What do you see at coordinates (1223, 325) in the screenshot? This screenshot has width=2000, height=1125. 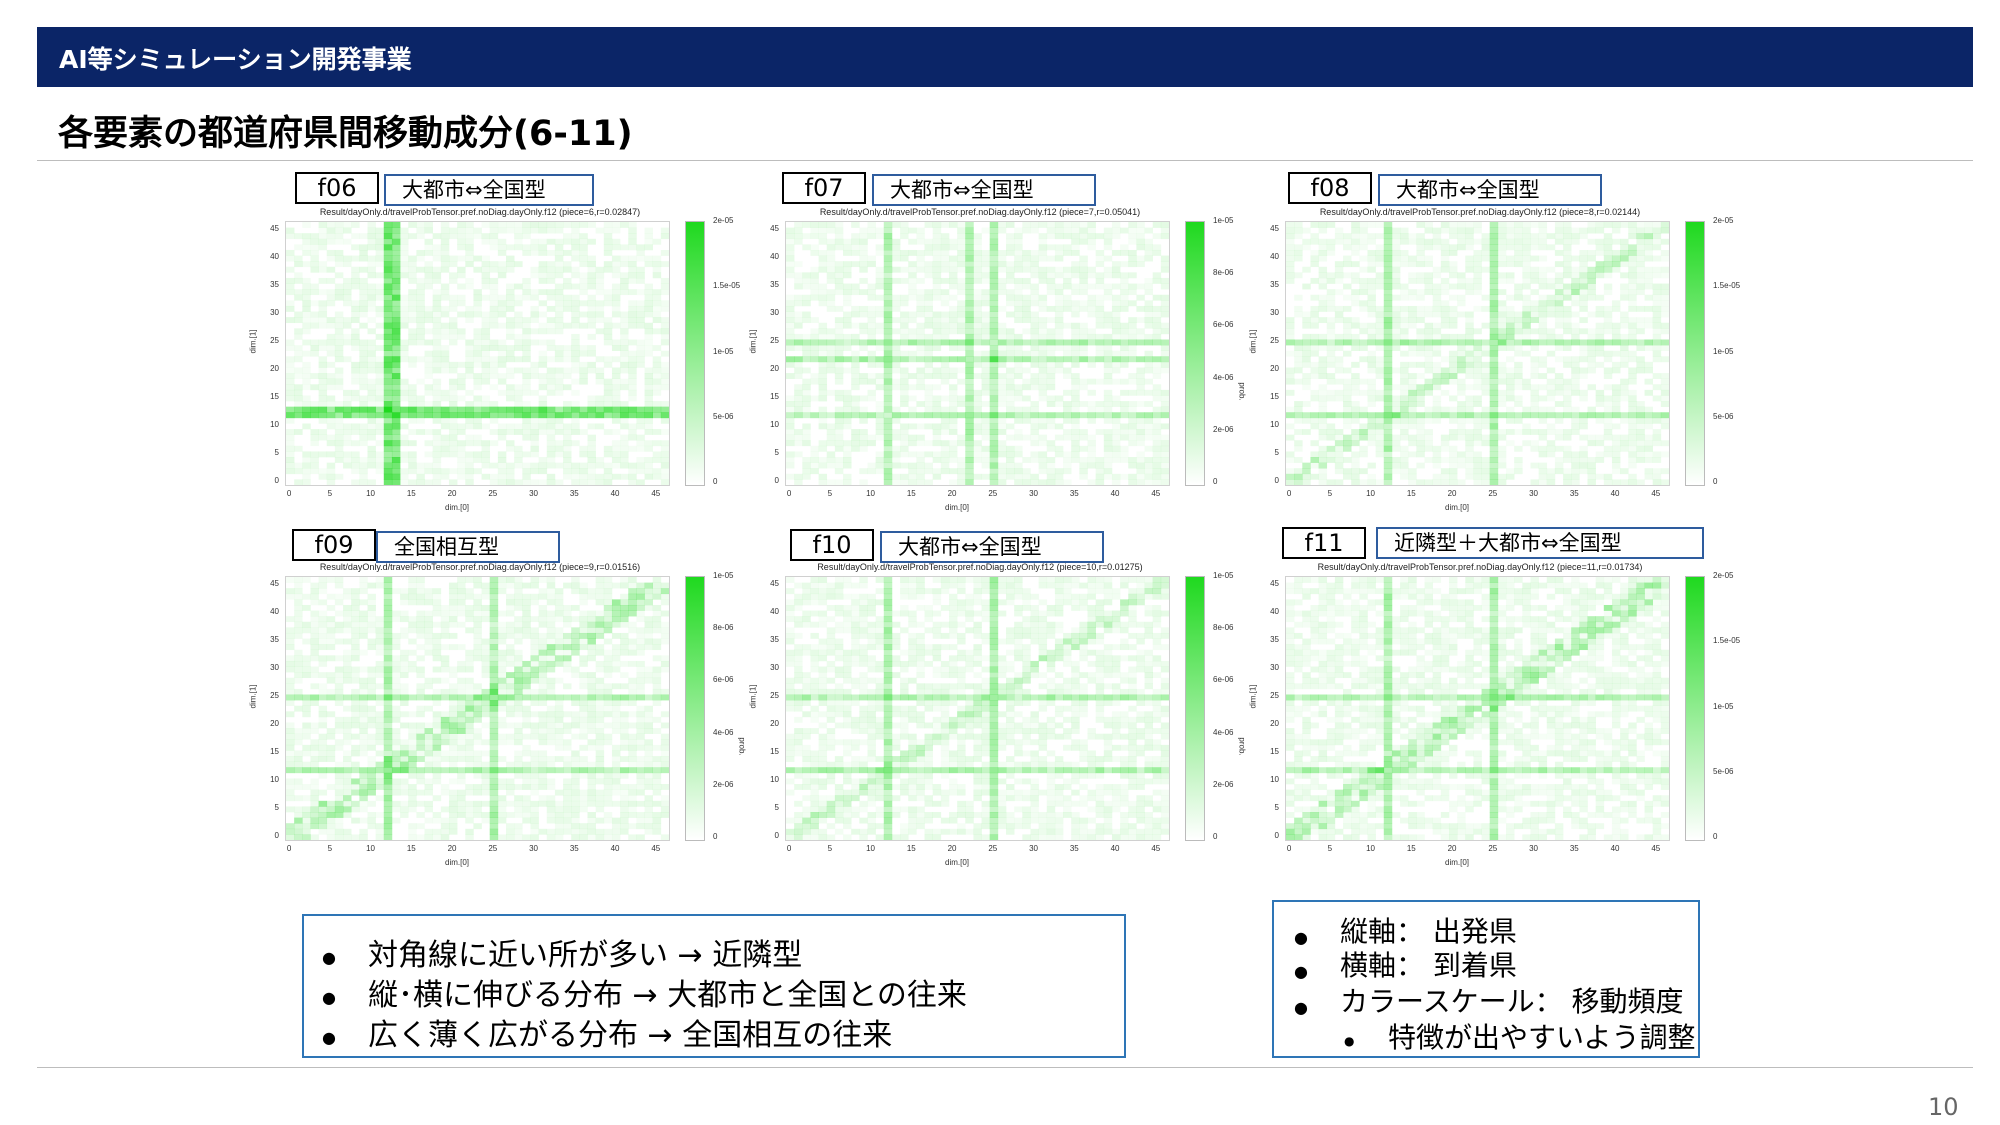 I see `colorbar-tick-label: 6e-06` at bounding box center [1223, 325].